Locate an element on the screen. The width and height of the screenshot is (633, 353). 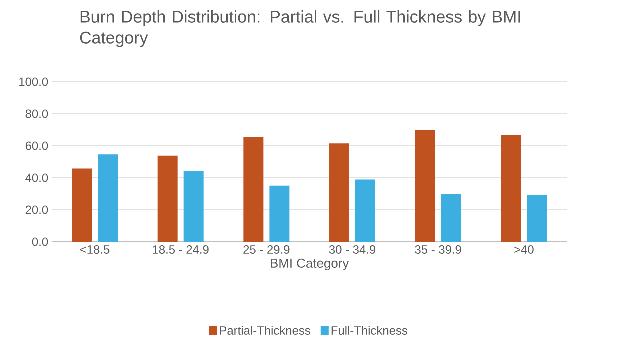
y-tick-label: 80.0 is located at coordinates (37, 114).